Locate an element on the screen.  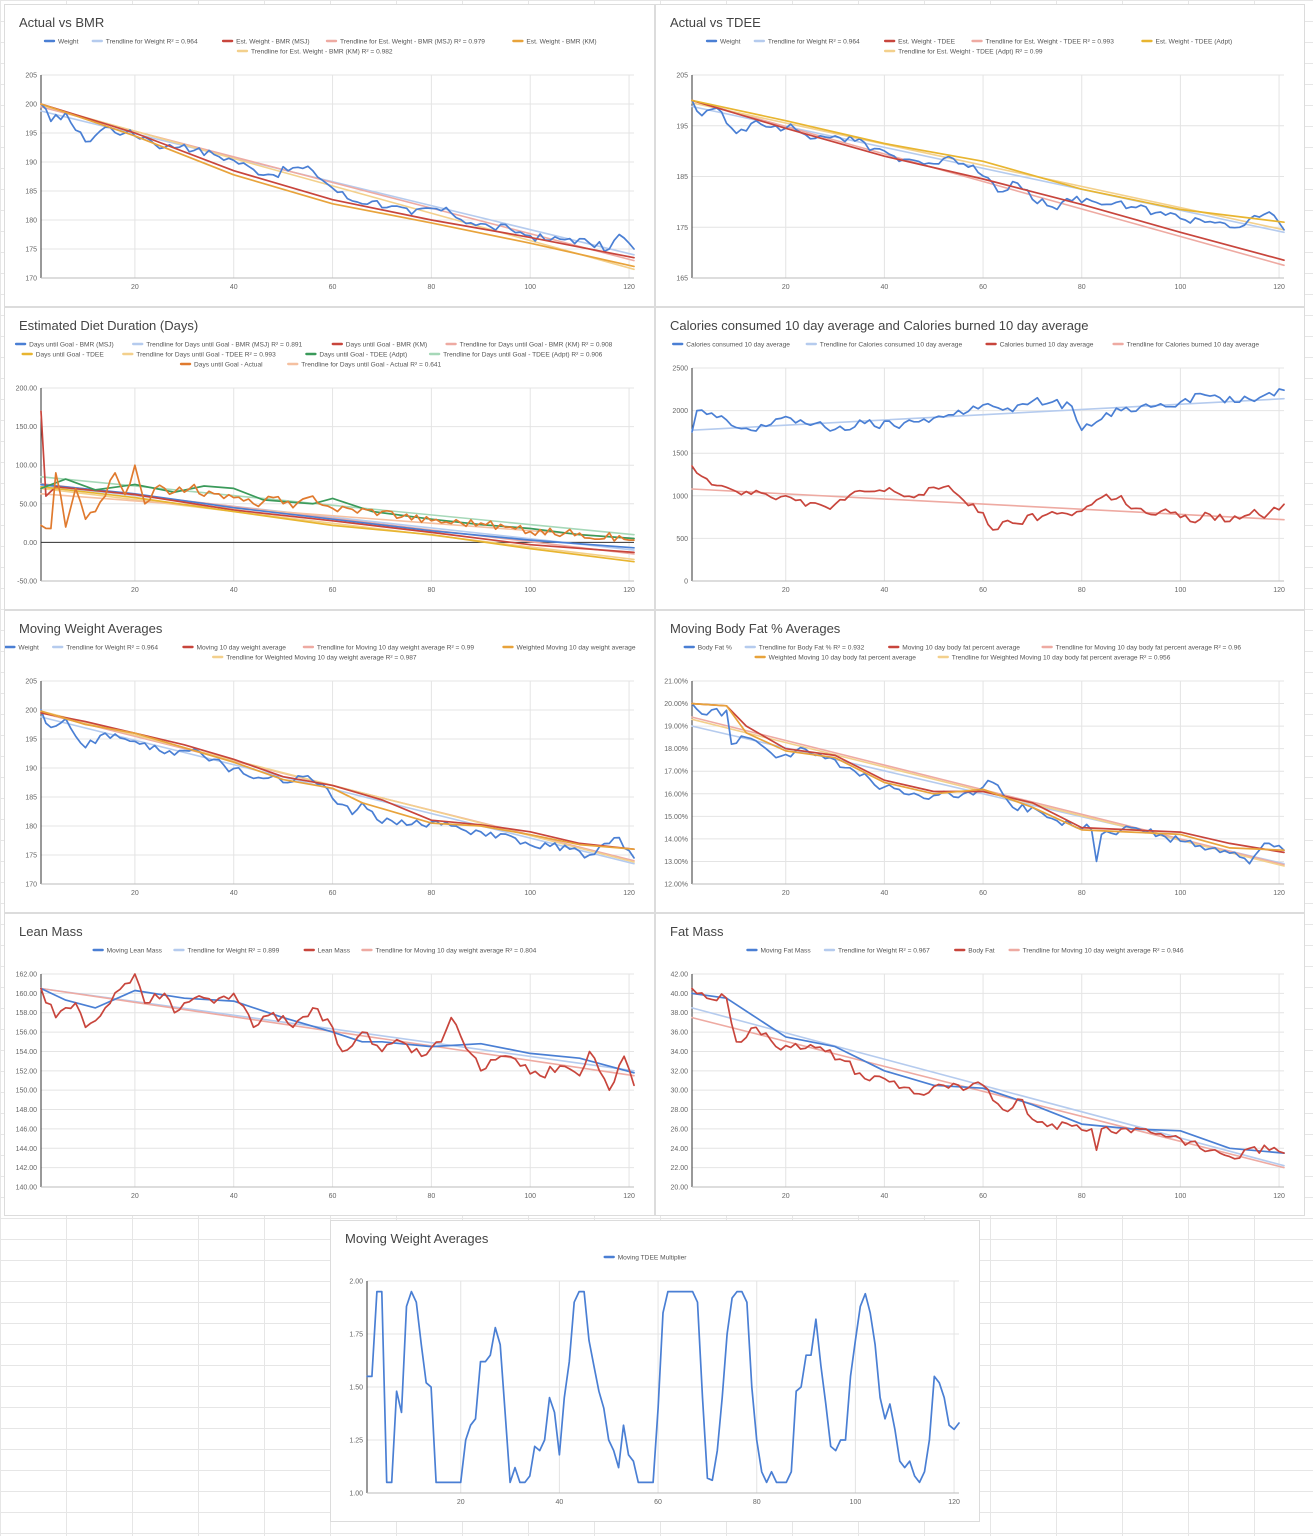
legend-item-body-fat: Body Fat is located at coordinates (974, 950).